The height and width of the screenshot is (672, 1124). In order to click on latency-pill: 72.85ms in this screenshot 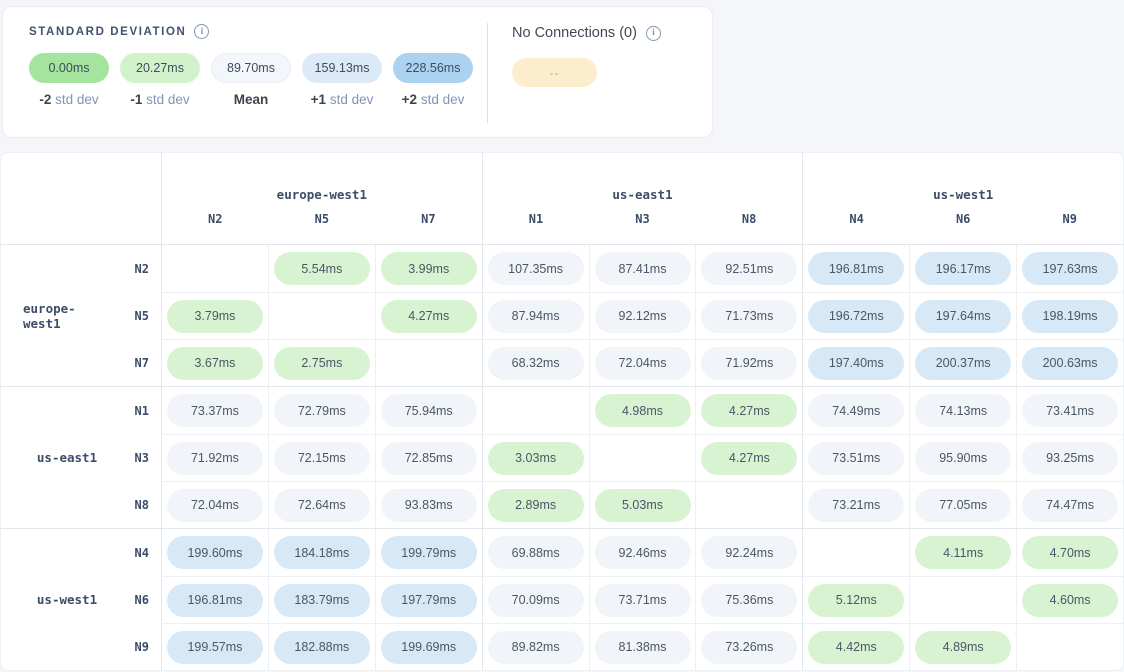, I will do `click(428, 458)`.